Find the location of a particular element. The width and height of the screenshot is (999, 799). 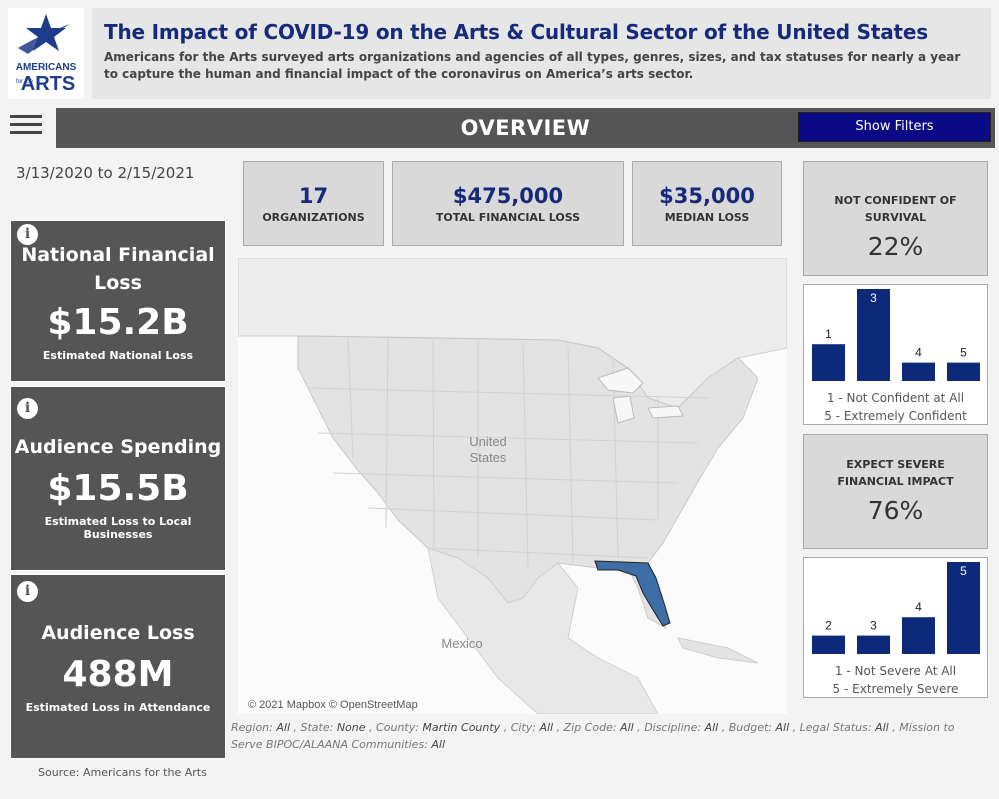

kpi-label: MEDIAN LOSS is located at coordinates (707, 217).